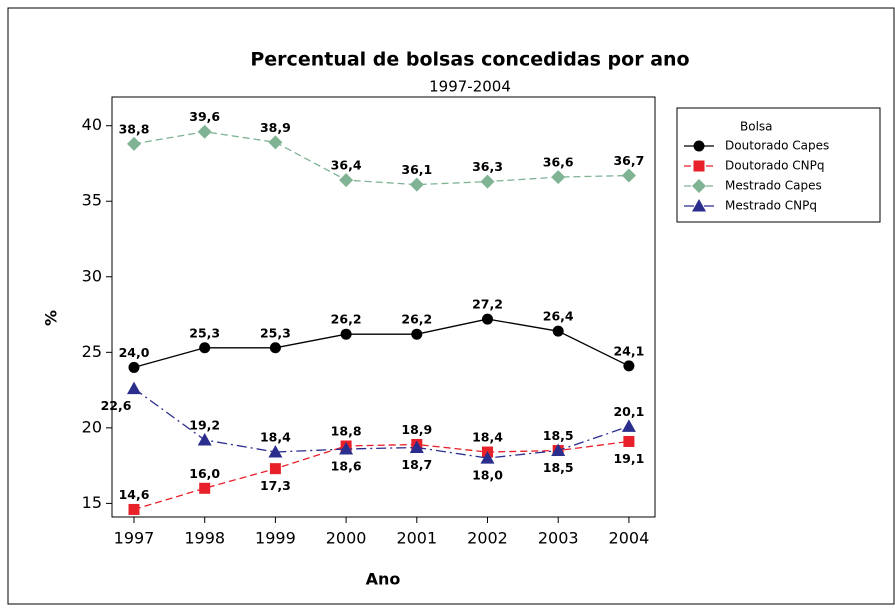 Image resolution: width=895 pixels, height=609 pixels. Describe the element at coordinates (628, 350) in the screenshot. I see `value-label: 24,1` at that location.